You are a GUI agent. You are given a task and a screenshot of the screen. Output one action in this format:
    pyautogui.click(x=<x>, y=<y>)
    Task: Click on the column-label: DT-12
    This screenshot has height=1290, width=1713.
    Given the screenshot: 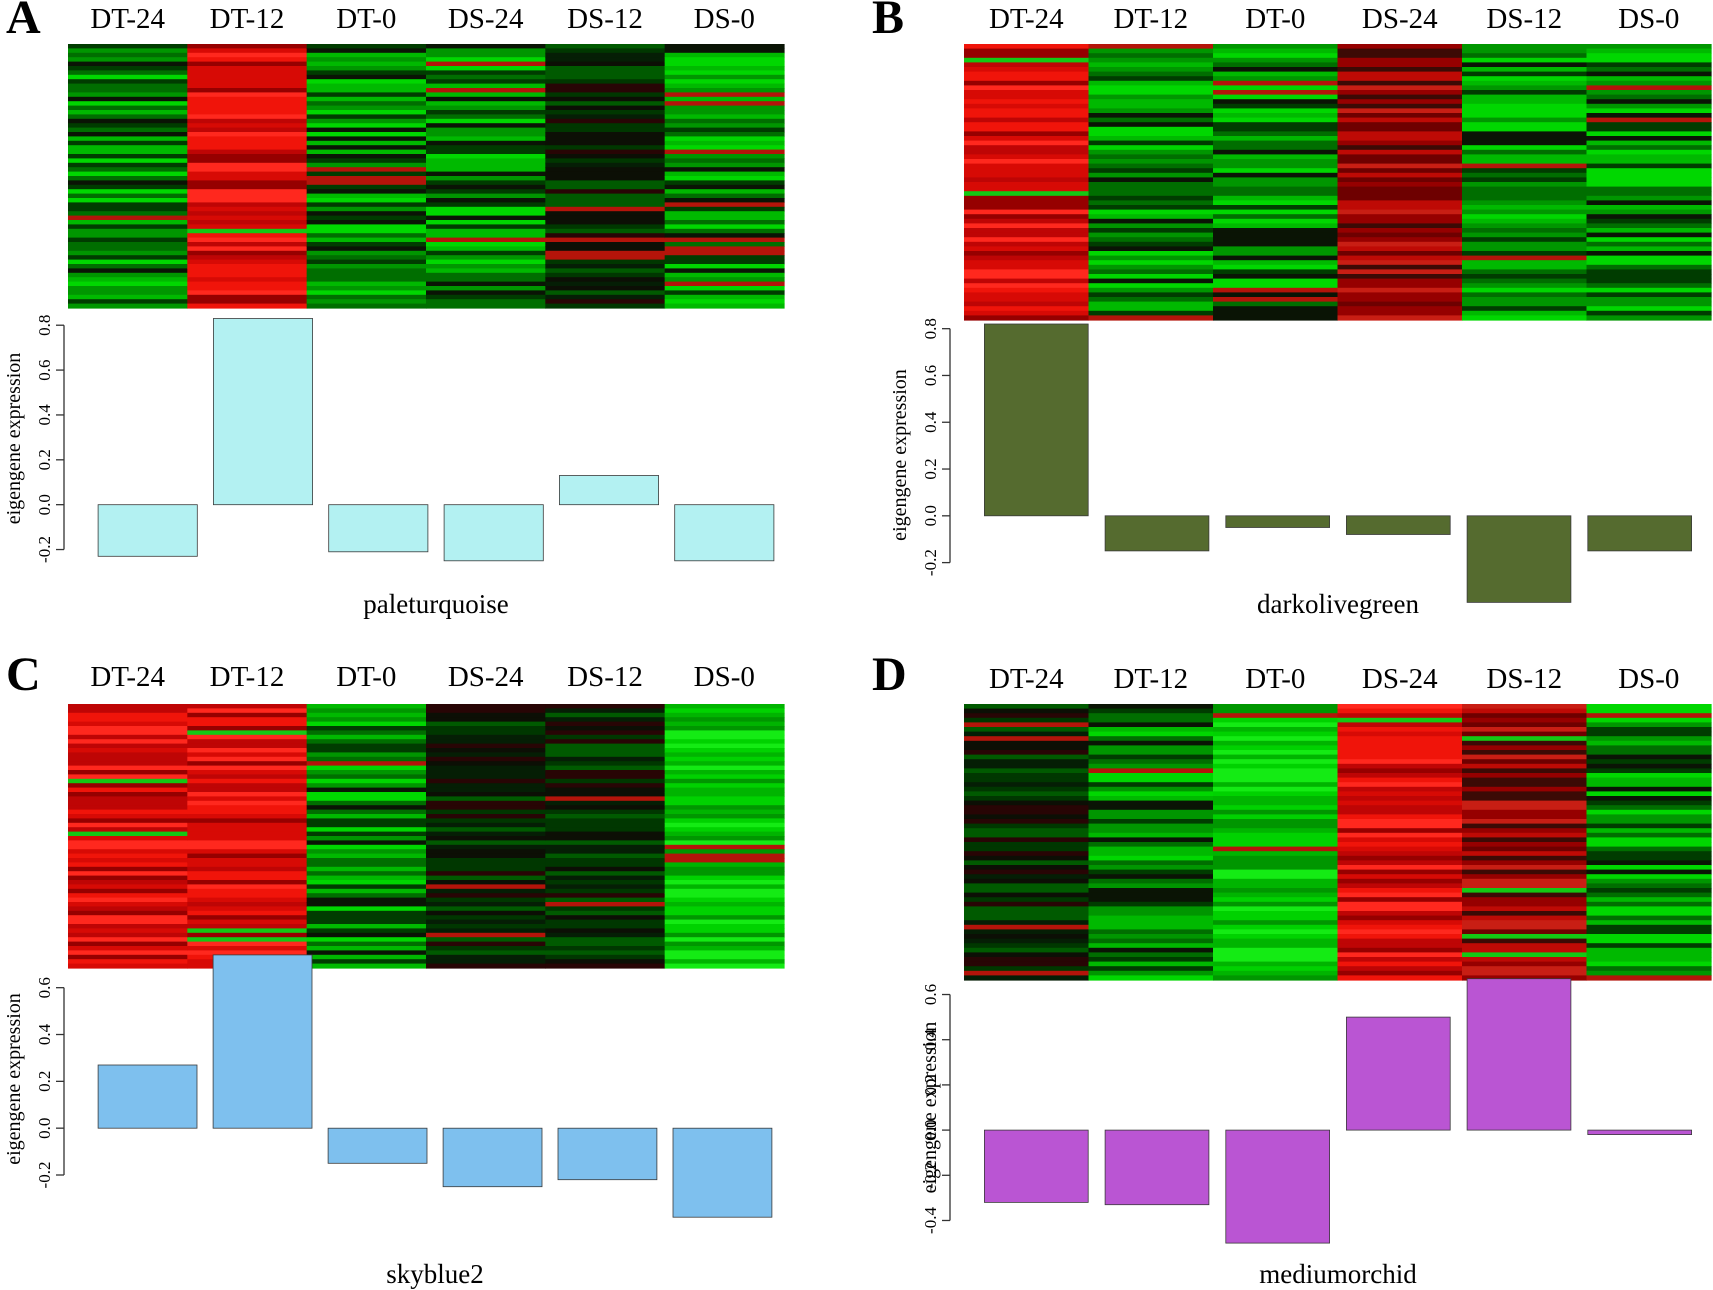 What is the action you would take?
    pyautogui.click(x=247, y=677)
    